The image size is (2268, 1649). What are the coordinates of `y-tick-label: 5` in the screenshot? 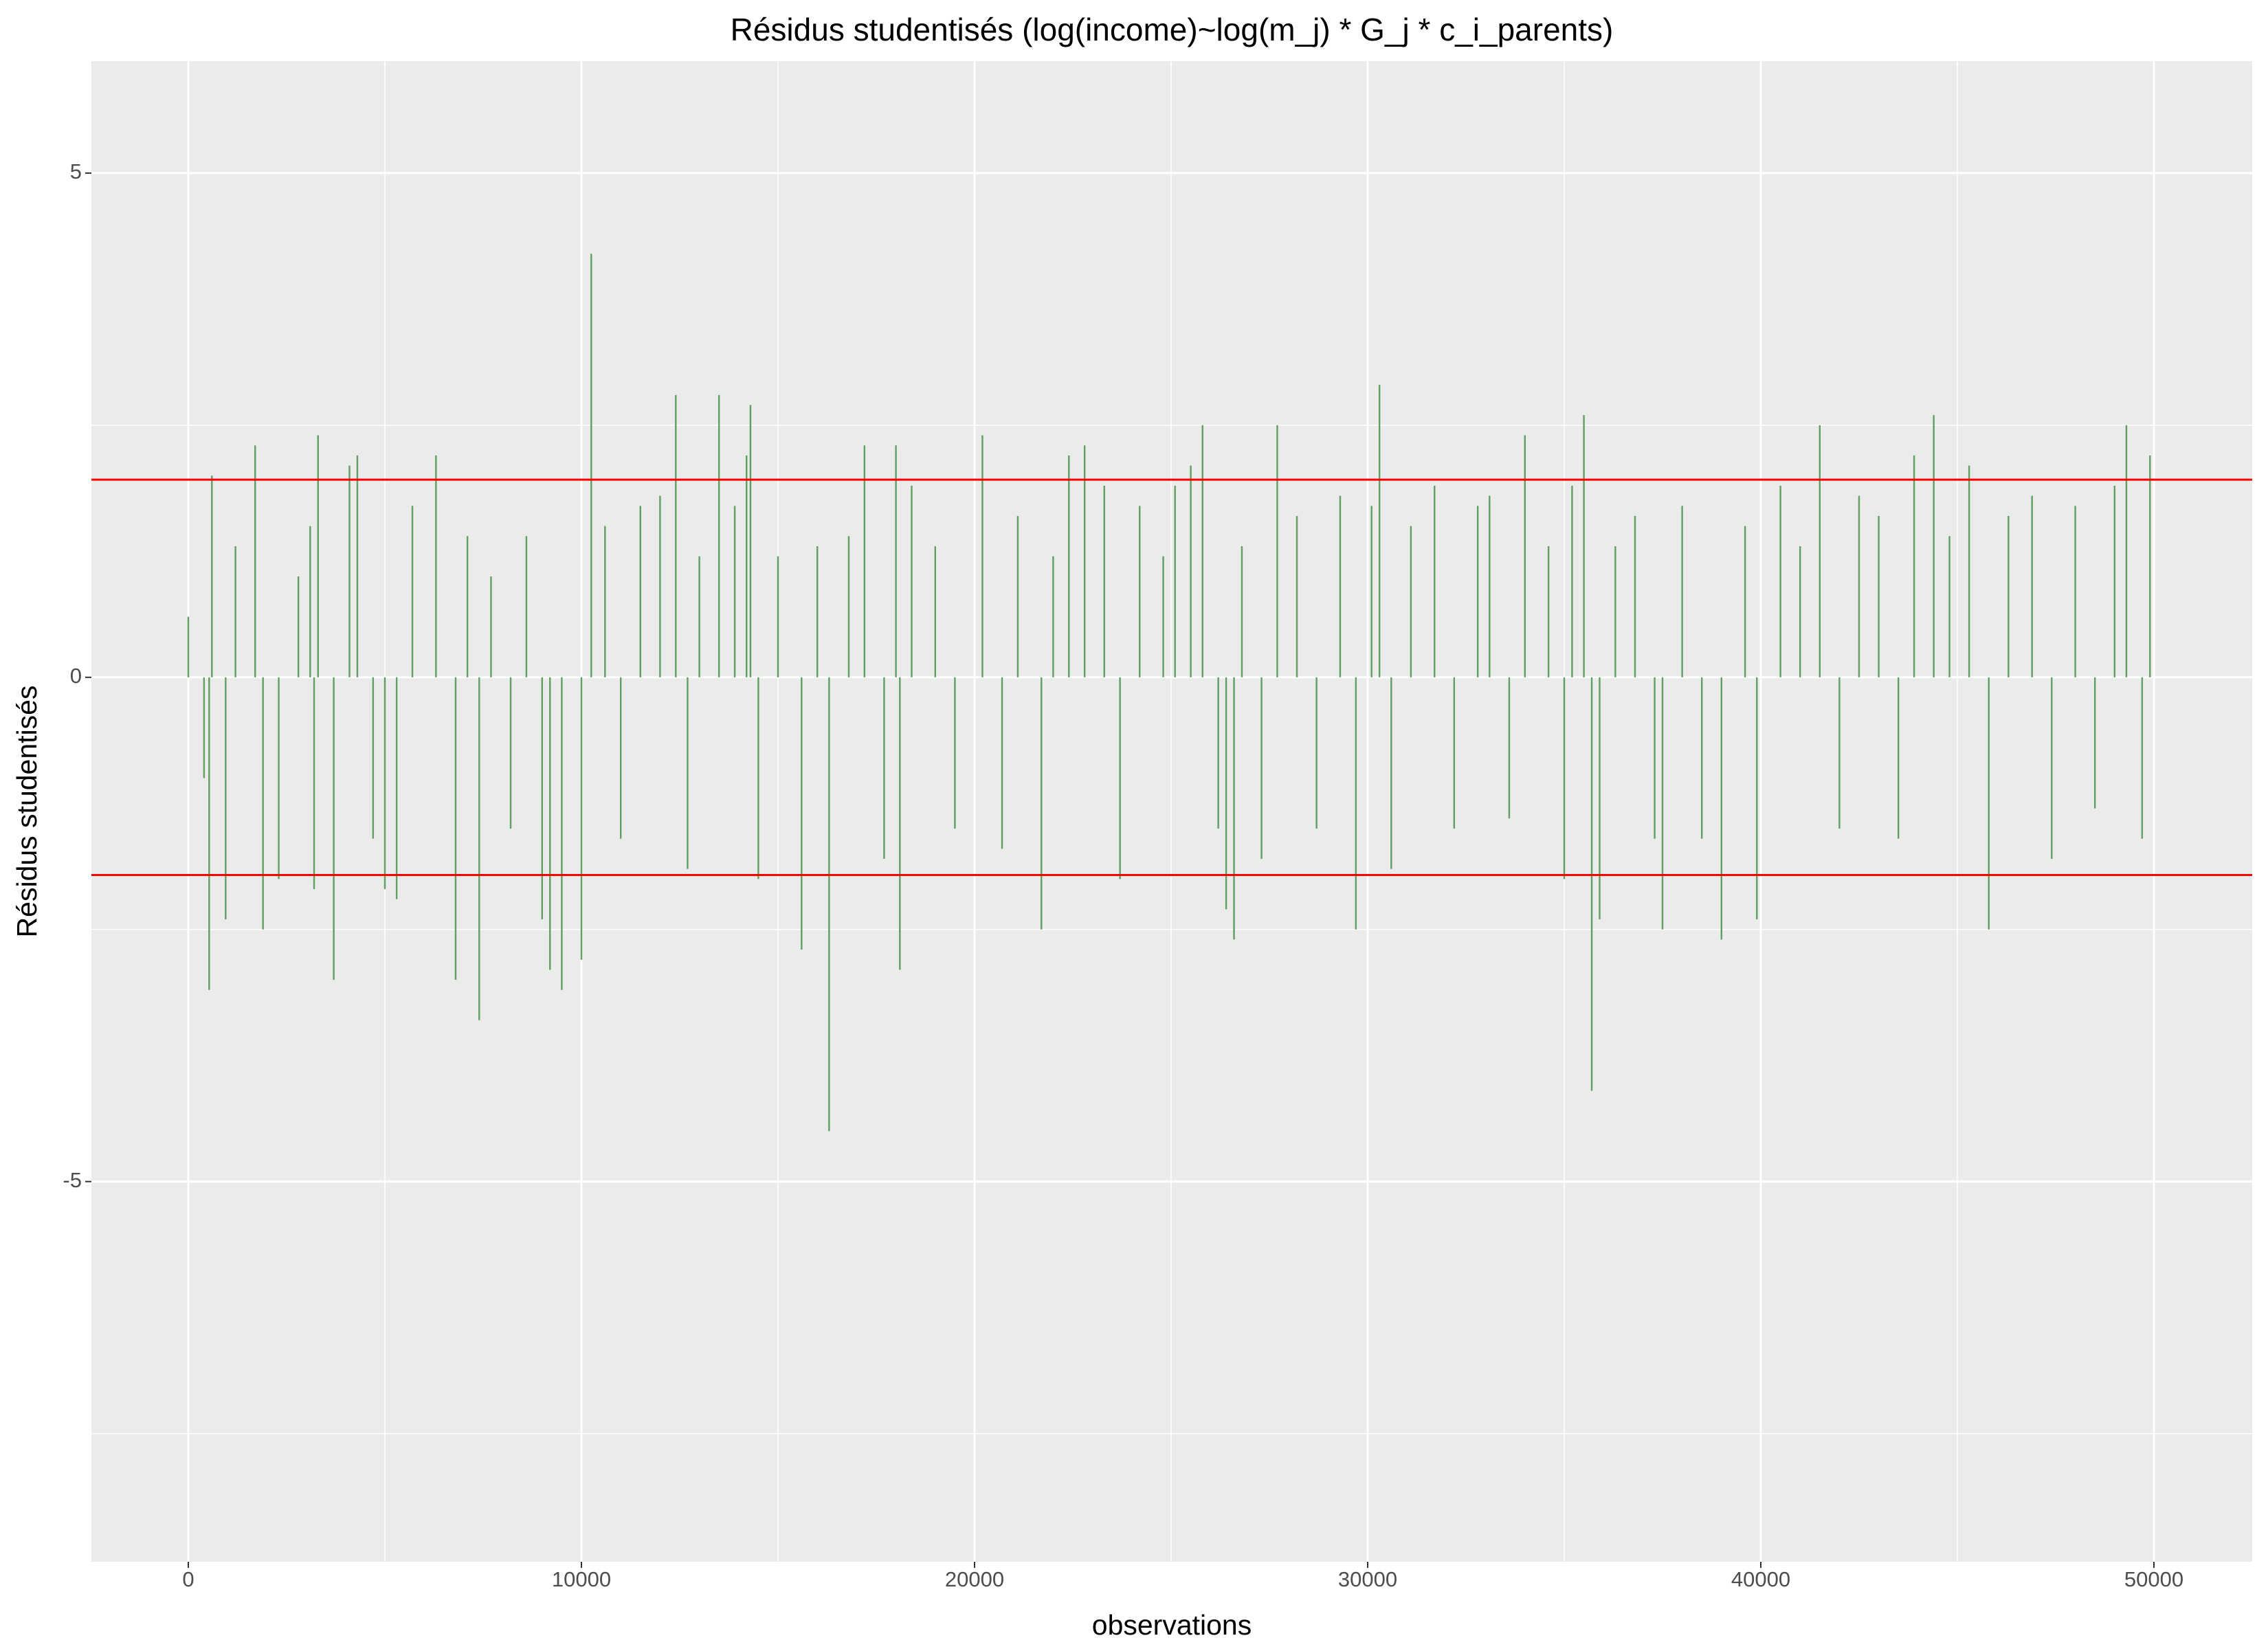 It's located at (76, 171).